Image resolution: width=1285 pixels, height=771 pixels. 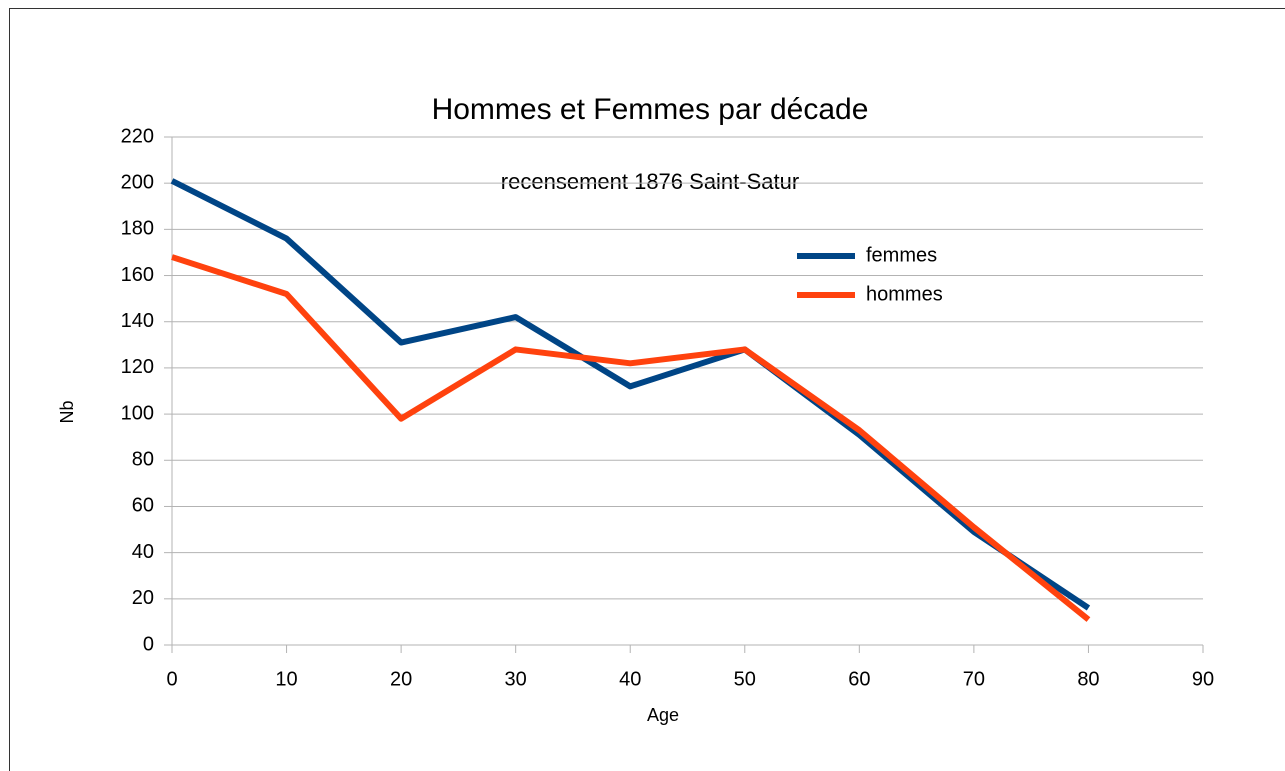 What do you see at coordinates (286, 679) in the screenshot?
I see `x-tick-label: 10` at bounding box center [286, 679].